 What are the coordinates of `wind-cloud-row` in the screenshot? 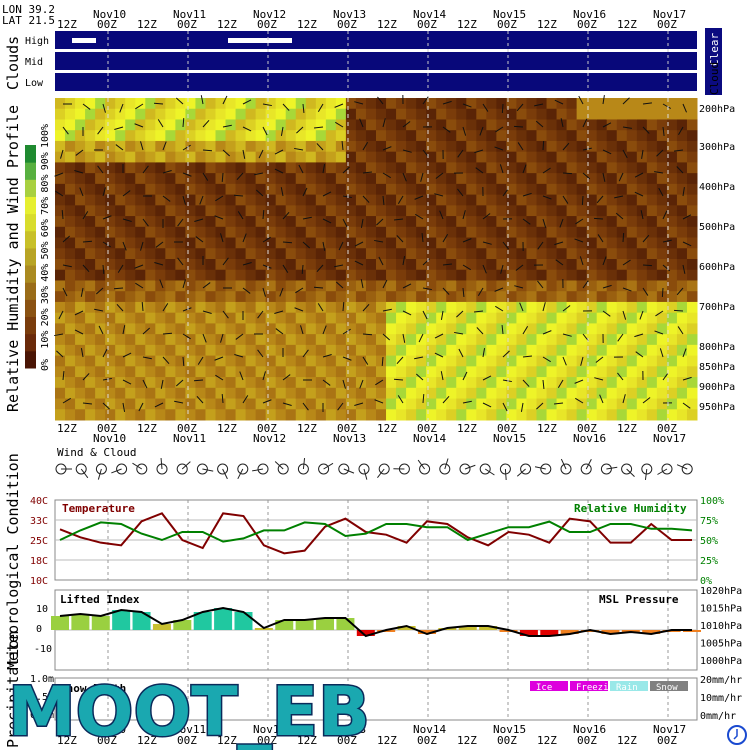 It's located at (374, 469).